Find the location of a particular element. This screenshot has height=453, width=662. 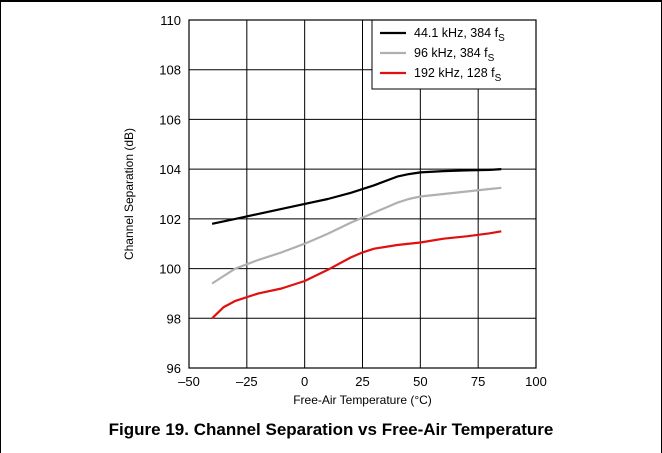

page-frame-top is located at coordinates (331, 1).